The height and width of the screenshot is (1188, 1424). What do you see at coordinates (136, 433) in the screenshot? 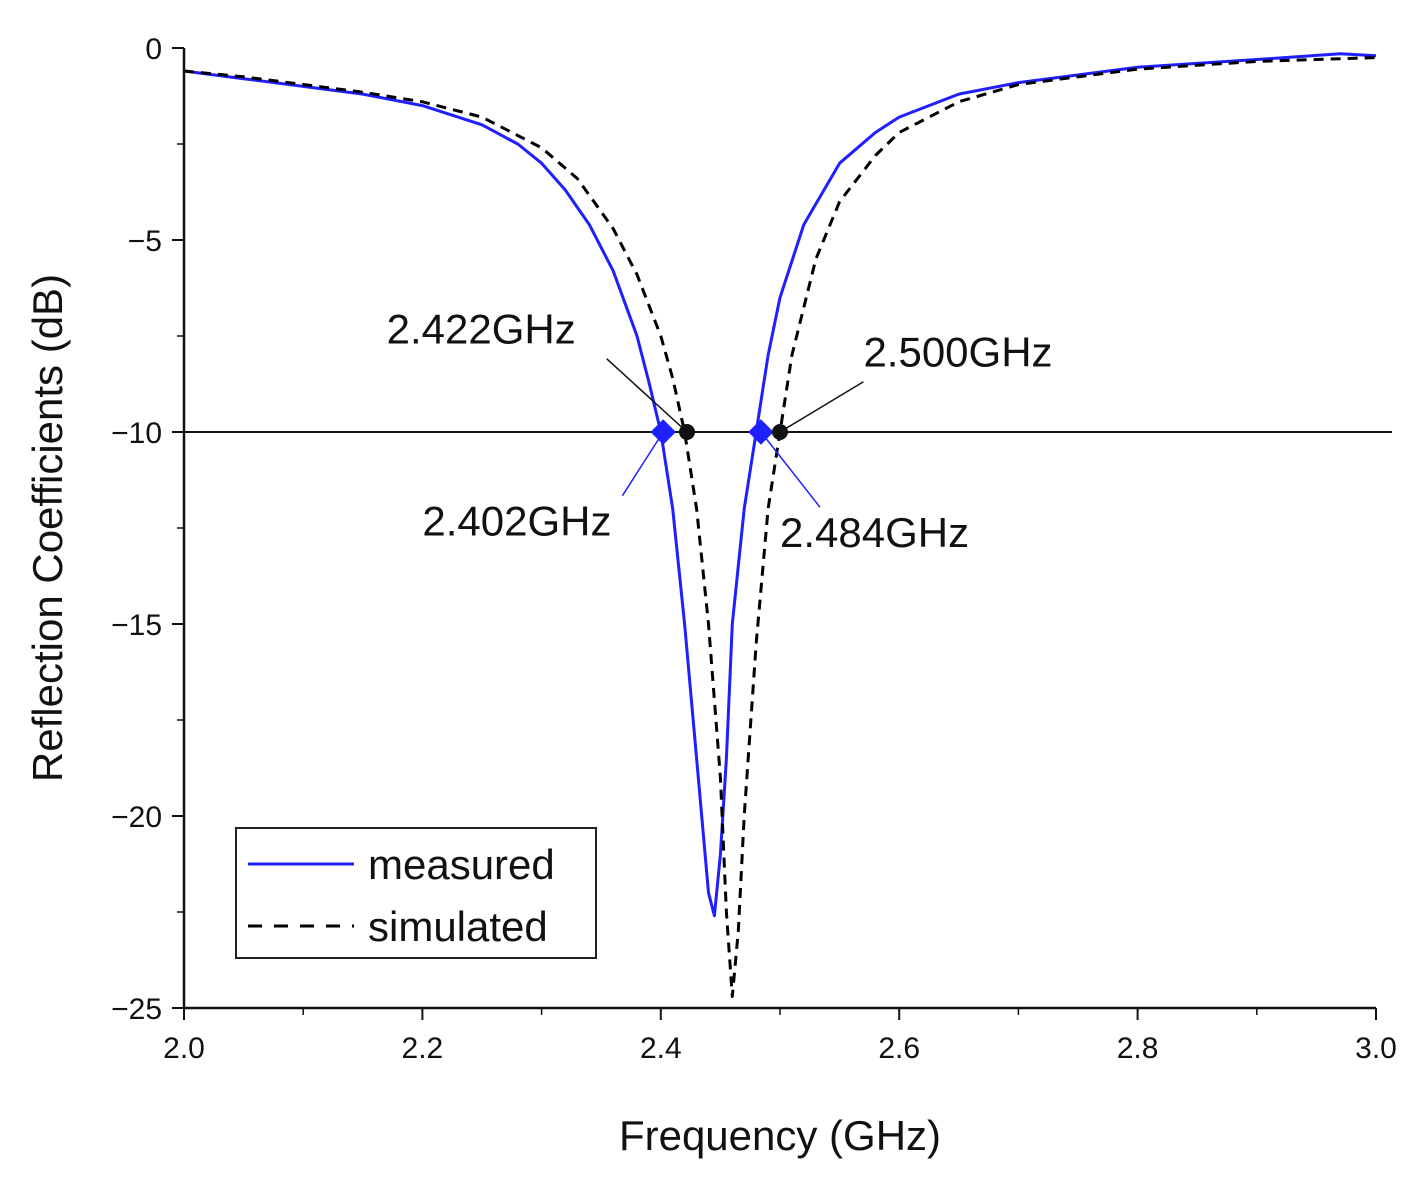
I see `y-tick-label-2: −10` at bounding box center [136, 433].